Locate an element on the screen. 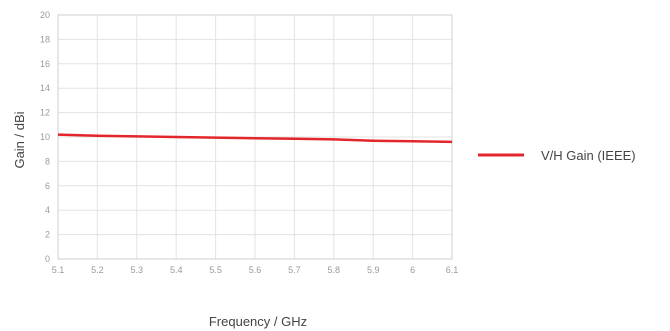 This screenshot has height=331, width=670. y-tick-label: 10 is located at coordinates (45, 137).